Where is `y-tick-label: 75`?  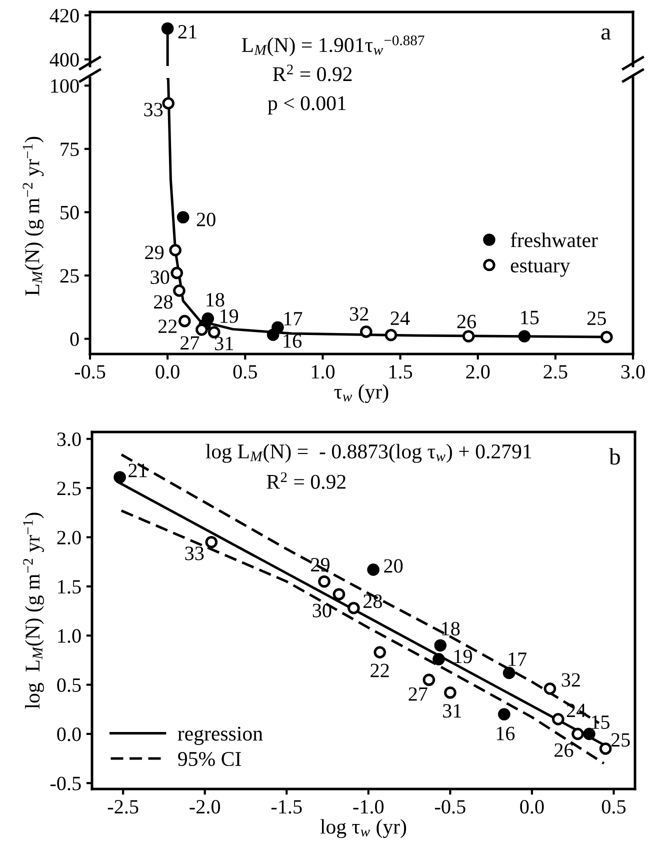 y-tick-label: 75 is located at coordinates (69, 149).